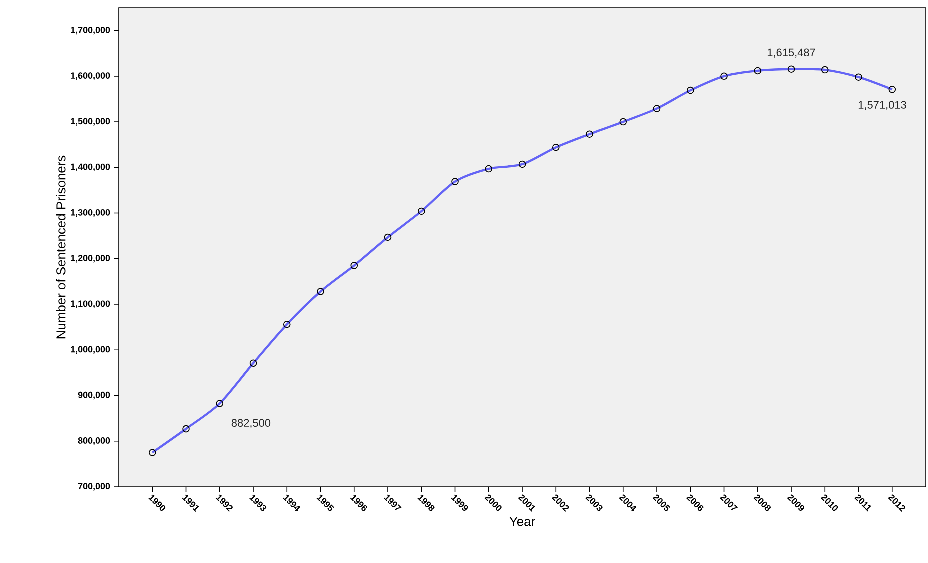  Describe the element at coordinates (251, 423) in the screenshot. I see `data-label: 882,500` at that location.